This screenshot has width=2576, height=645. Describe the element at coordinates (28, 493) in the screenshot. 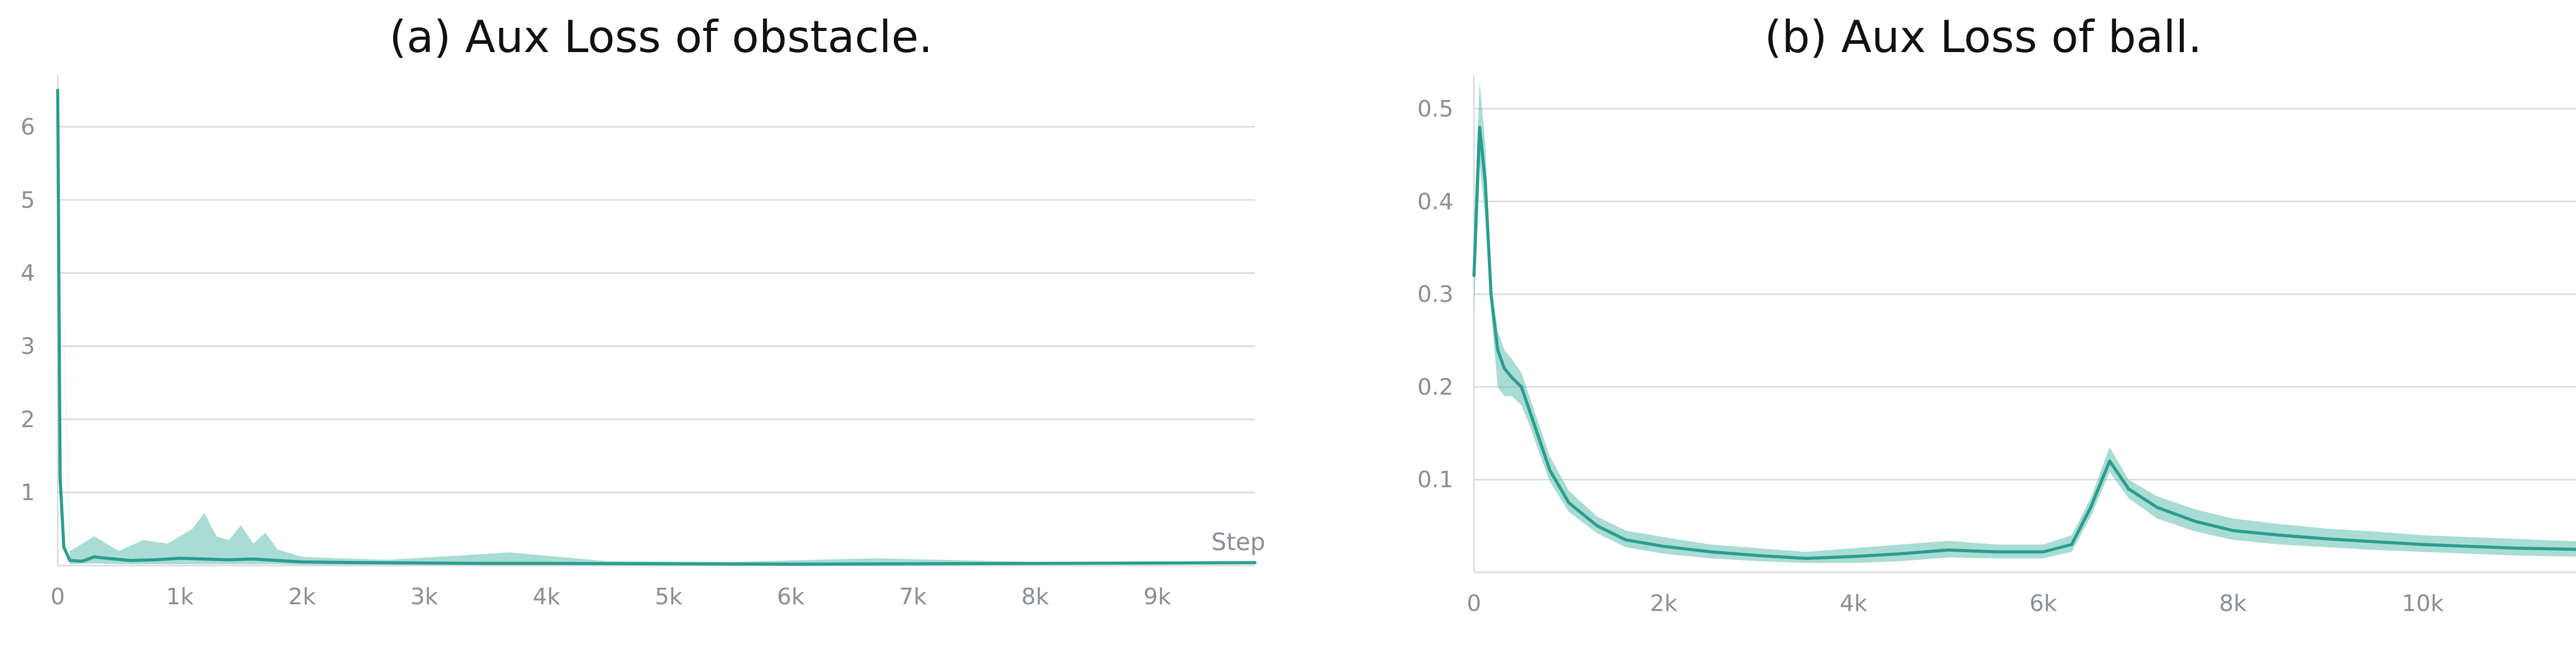

I see `y-tick-label: 1` at that location.